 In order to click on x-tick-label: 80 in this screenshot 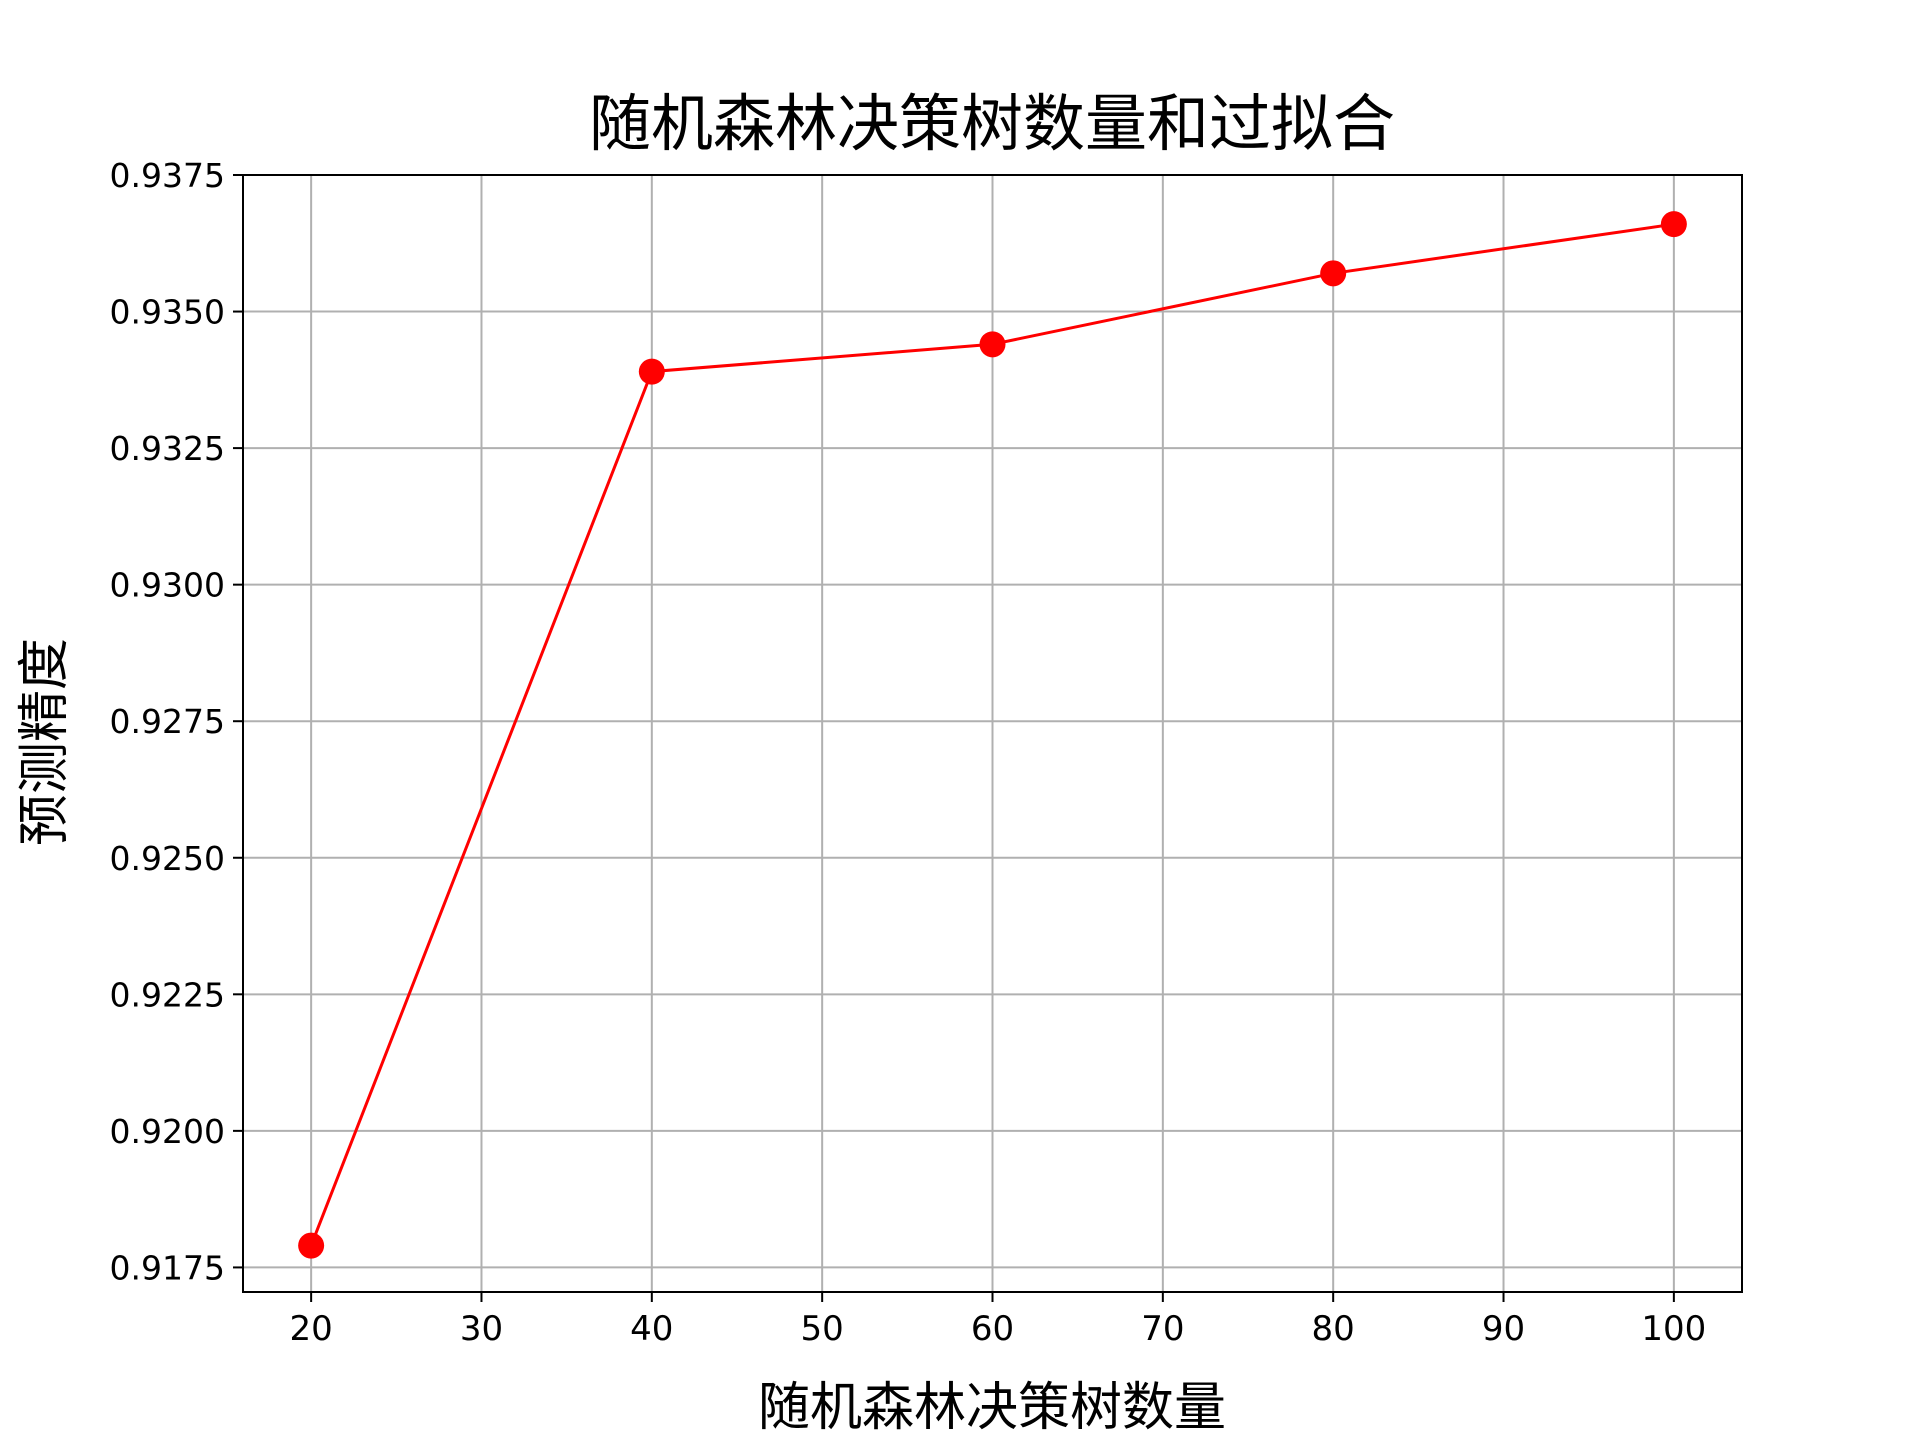, I will do `click(1333, 1329)`.